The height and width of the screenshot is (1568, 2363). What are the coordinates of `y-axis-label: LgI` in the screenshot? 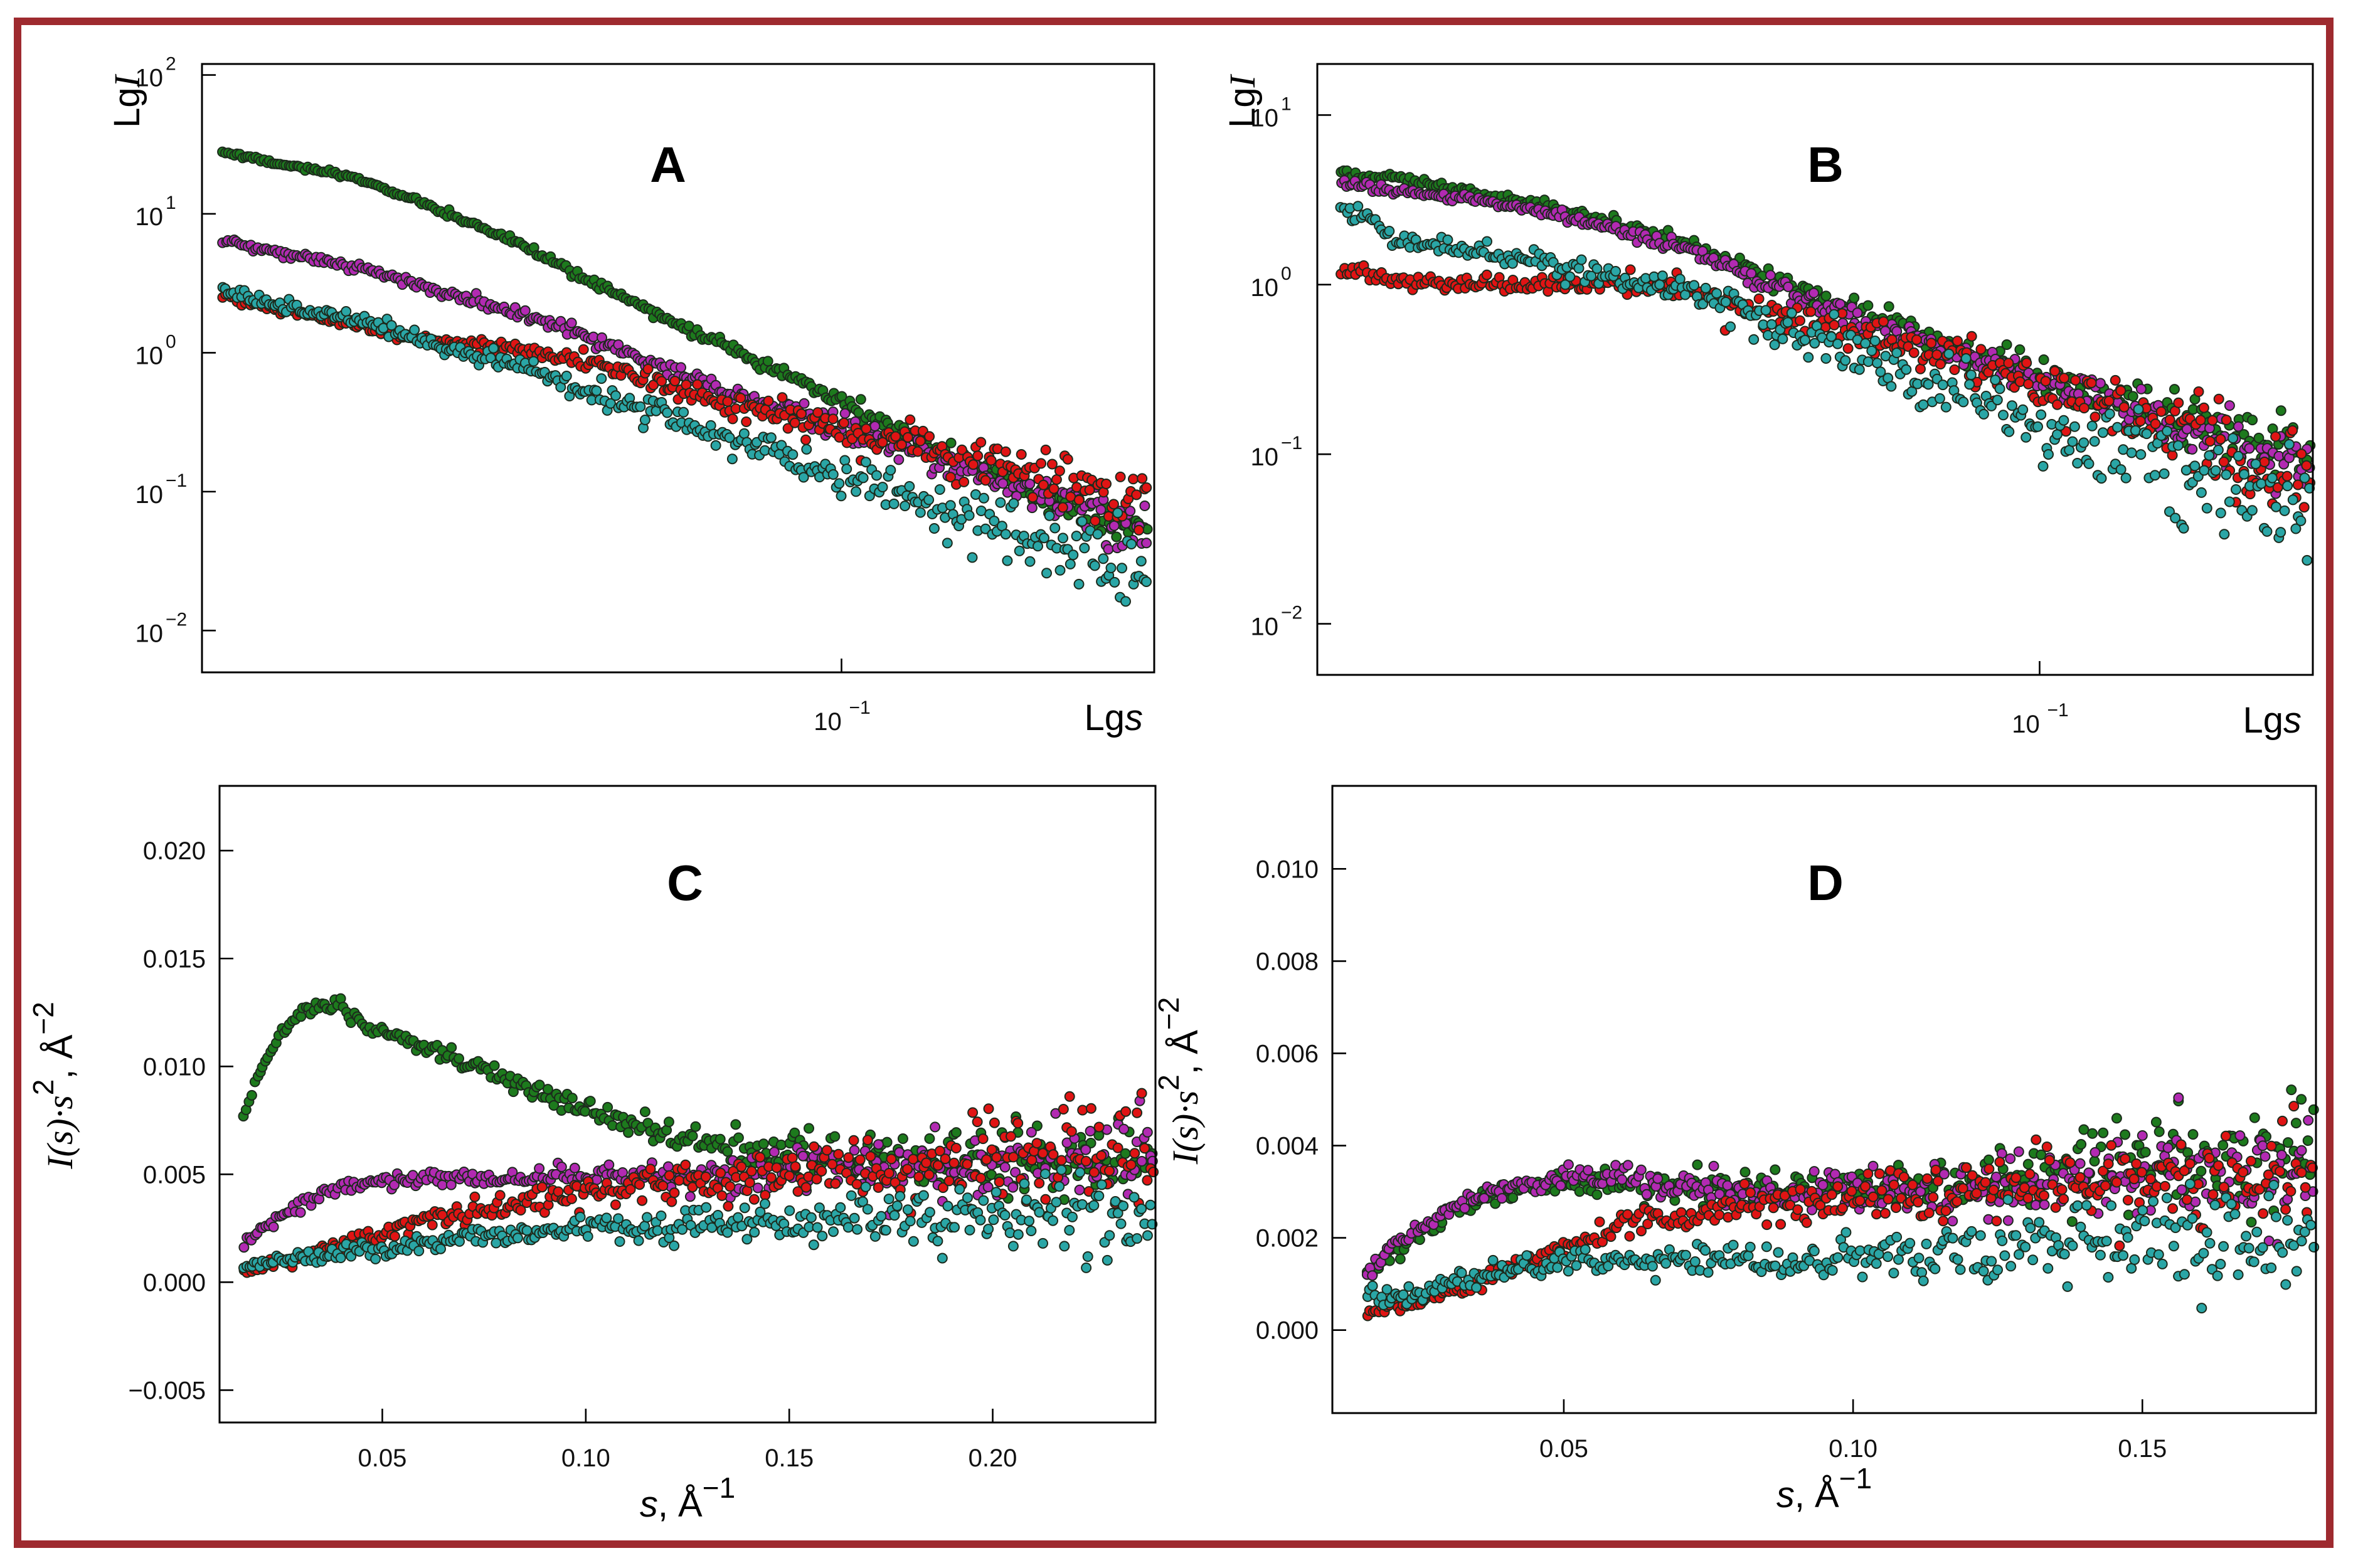 It's located at (127, 101).